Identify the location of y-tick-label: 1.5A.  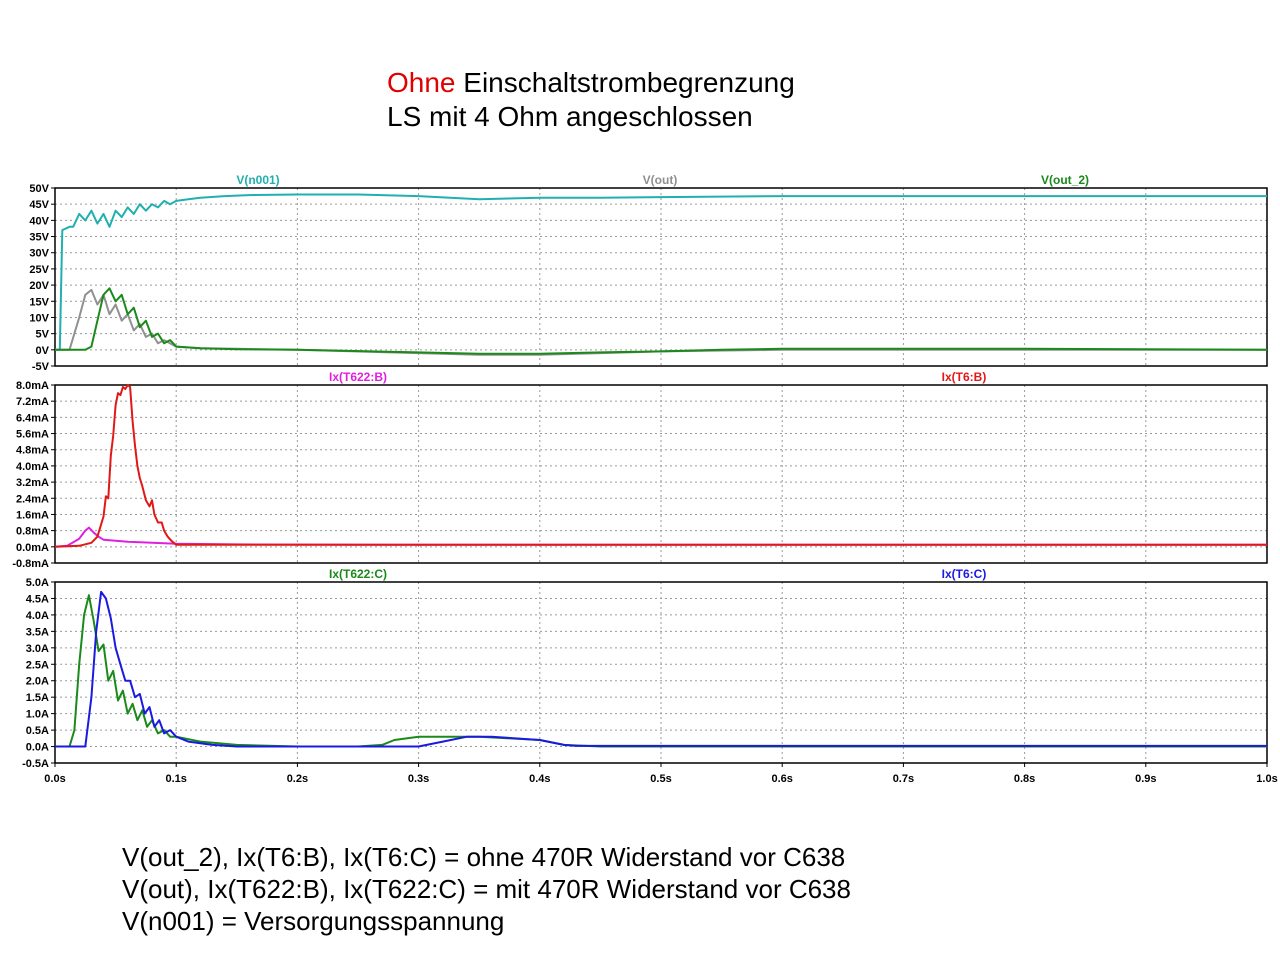
(37, 698).